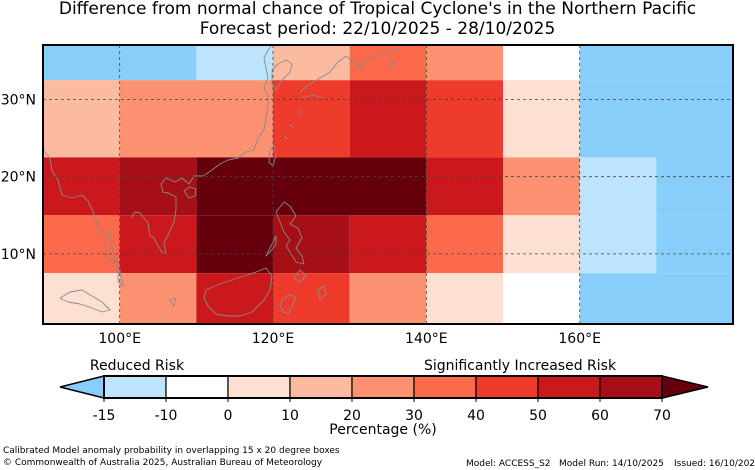  Describe the element at coordinates (538, 416) in the screenshot. I see `colorbar-tick-label: 50` at that location.